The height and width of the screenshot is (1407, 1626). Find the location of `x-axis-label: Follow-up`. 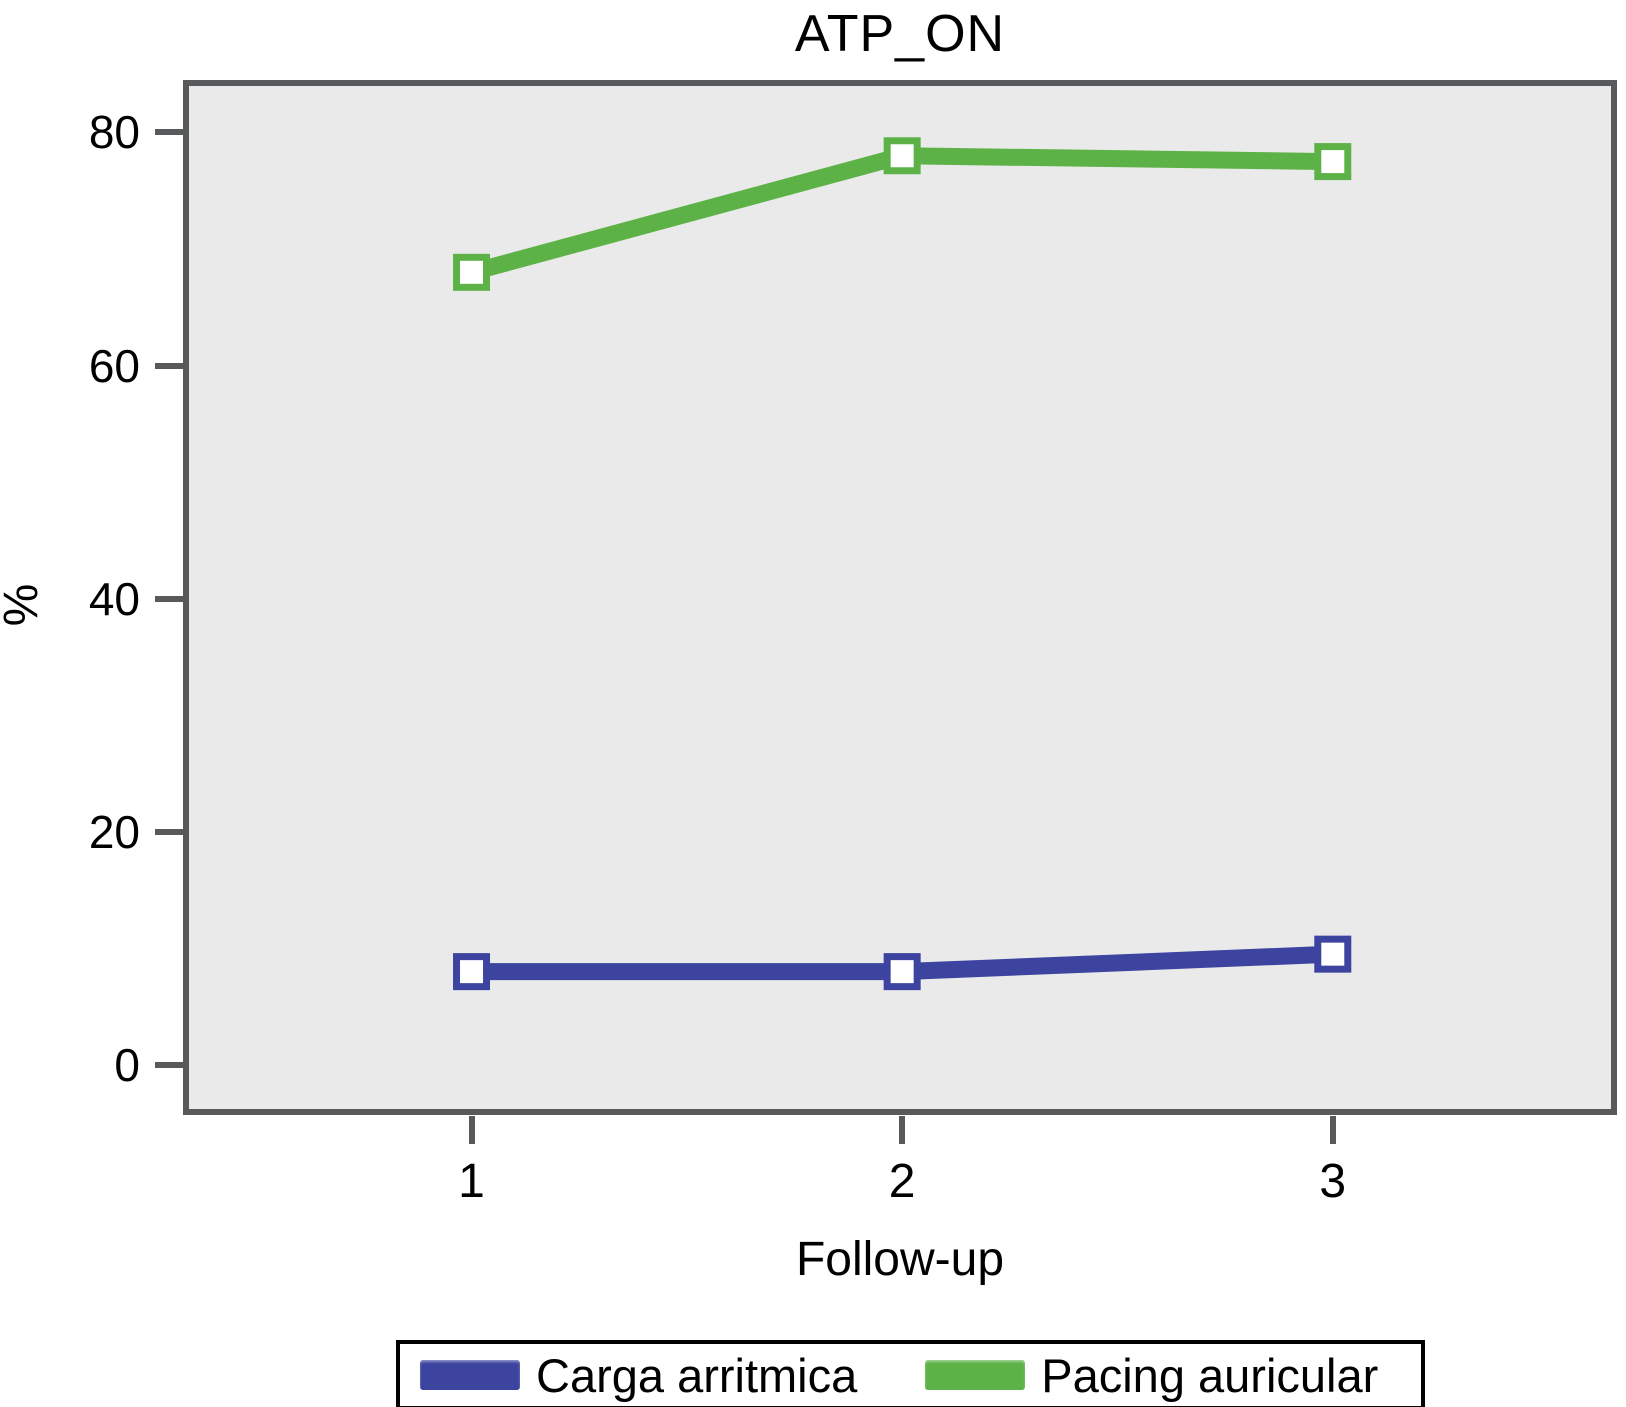

x-axis-label: Follow-up is located at coordinates (900, 1259).